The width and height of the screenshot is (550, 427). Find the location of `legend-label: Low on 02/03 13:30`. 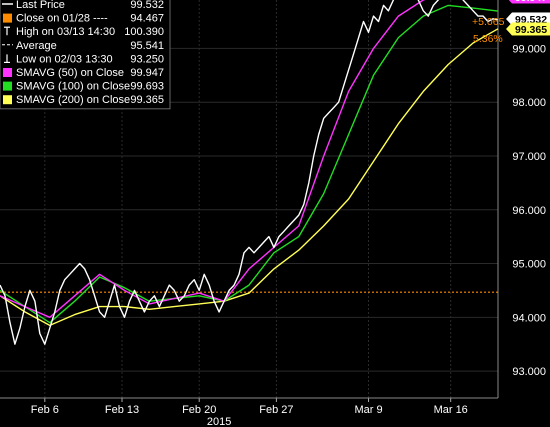

legend-label: Low on 02/03 13:30 is located at coordinates (64, 59).